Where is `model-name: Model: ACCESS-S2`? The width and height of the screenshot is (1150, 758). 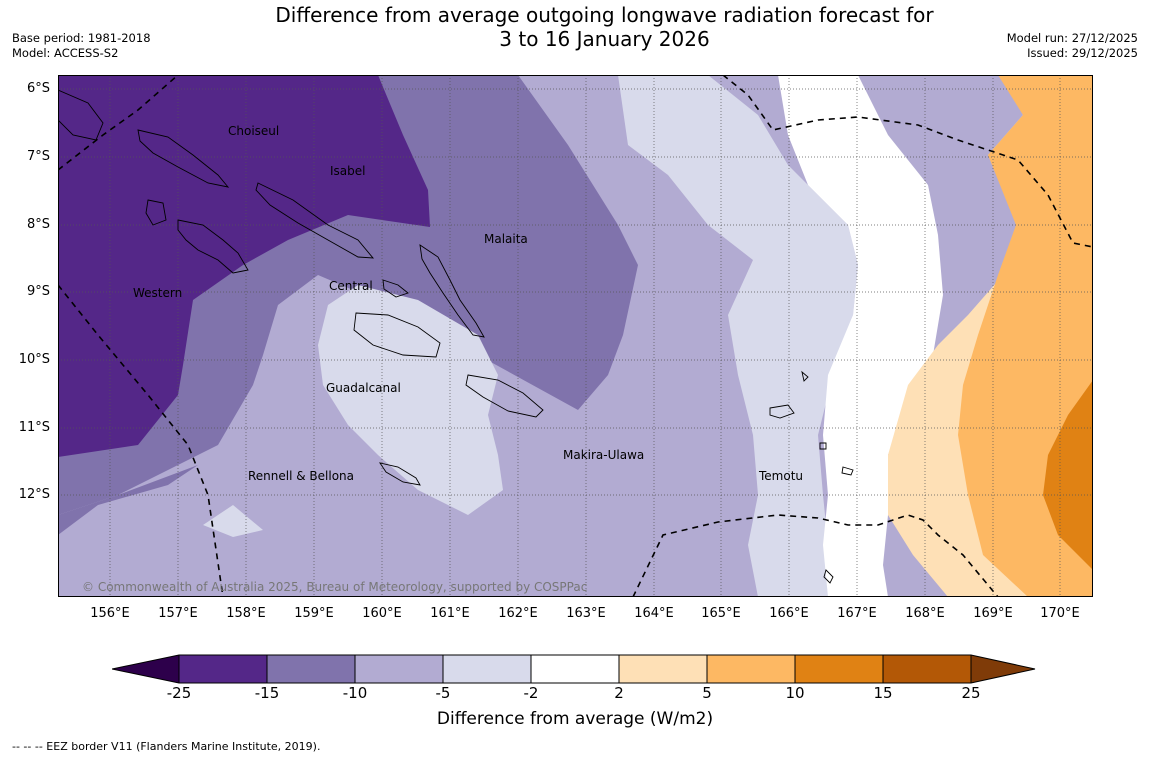
model-name: Model: ACCESS-S2 is located at coordinates (65, 53).